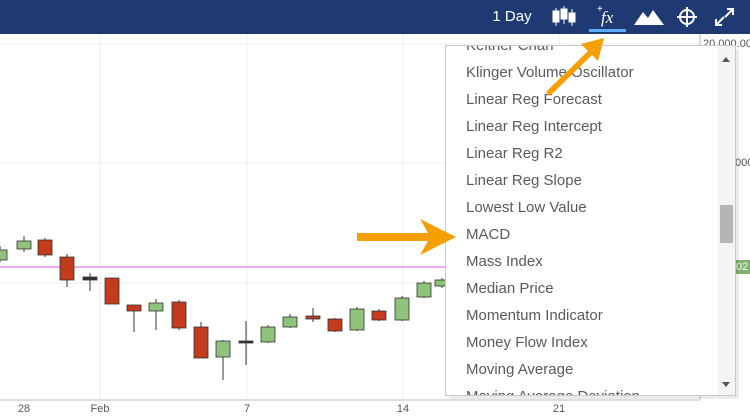 The width and height of the screenshot is (750, 418). What do you see at coordinates (514, 153) in the screenshot?
I see `menu-item: Linear Reg R2` at bounding box center [514, 153].